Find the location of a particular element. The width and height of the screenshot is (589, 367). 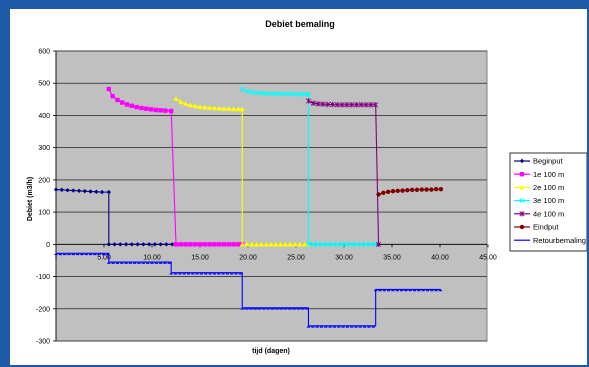

chart-title: Debiet bemaling is located at coordinates (300, 24).